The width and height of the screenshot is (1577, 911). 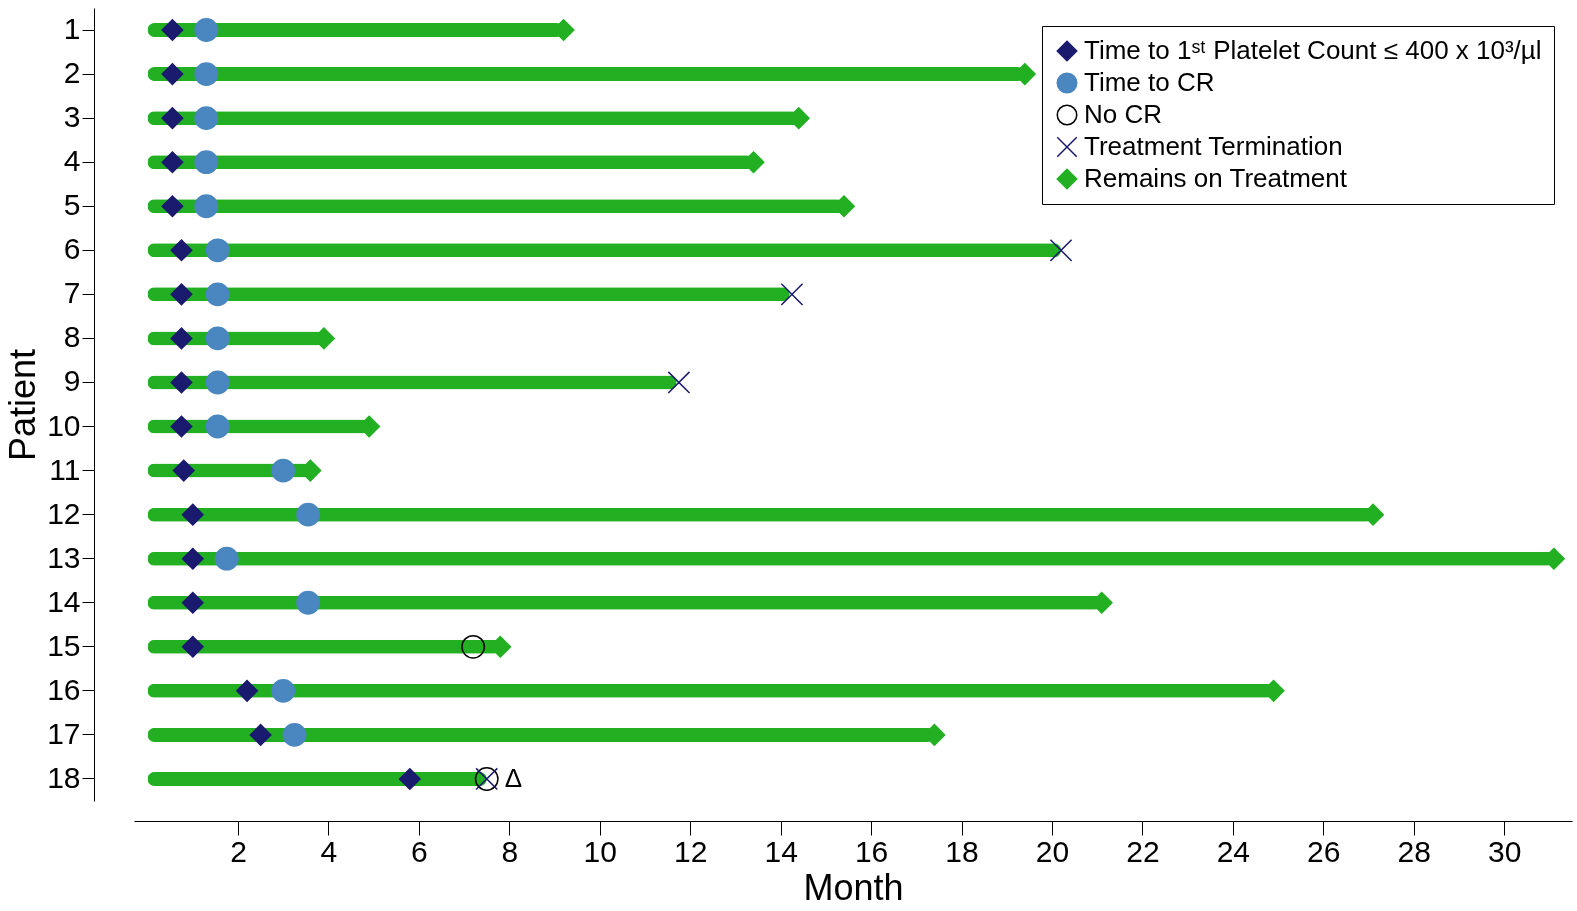 I want to click on x-tick-label: 18, so click(x=962, y=851).